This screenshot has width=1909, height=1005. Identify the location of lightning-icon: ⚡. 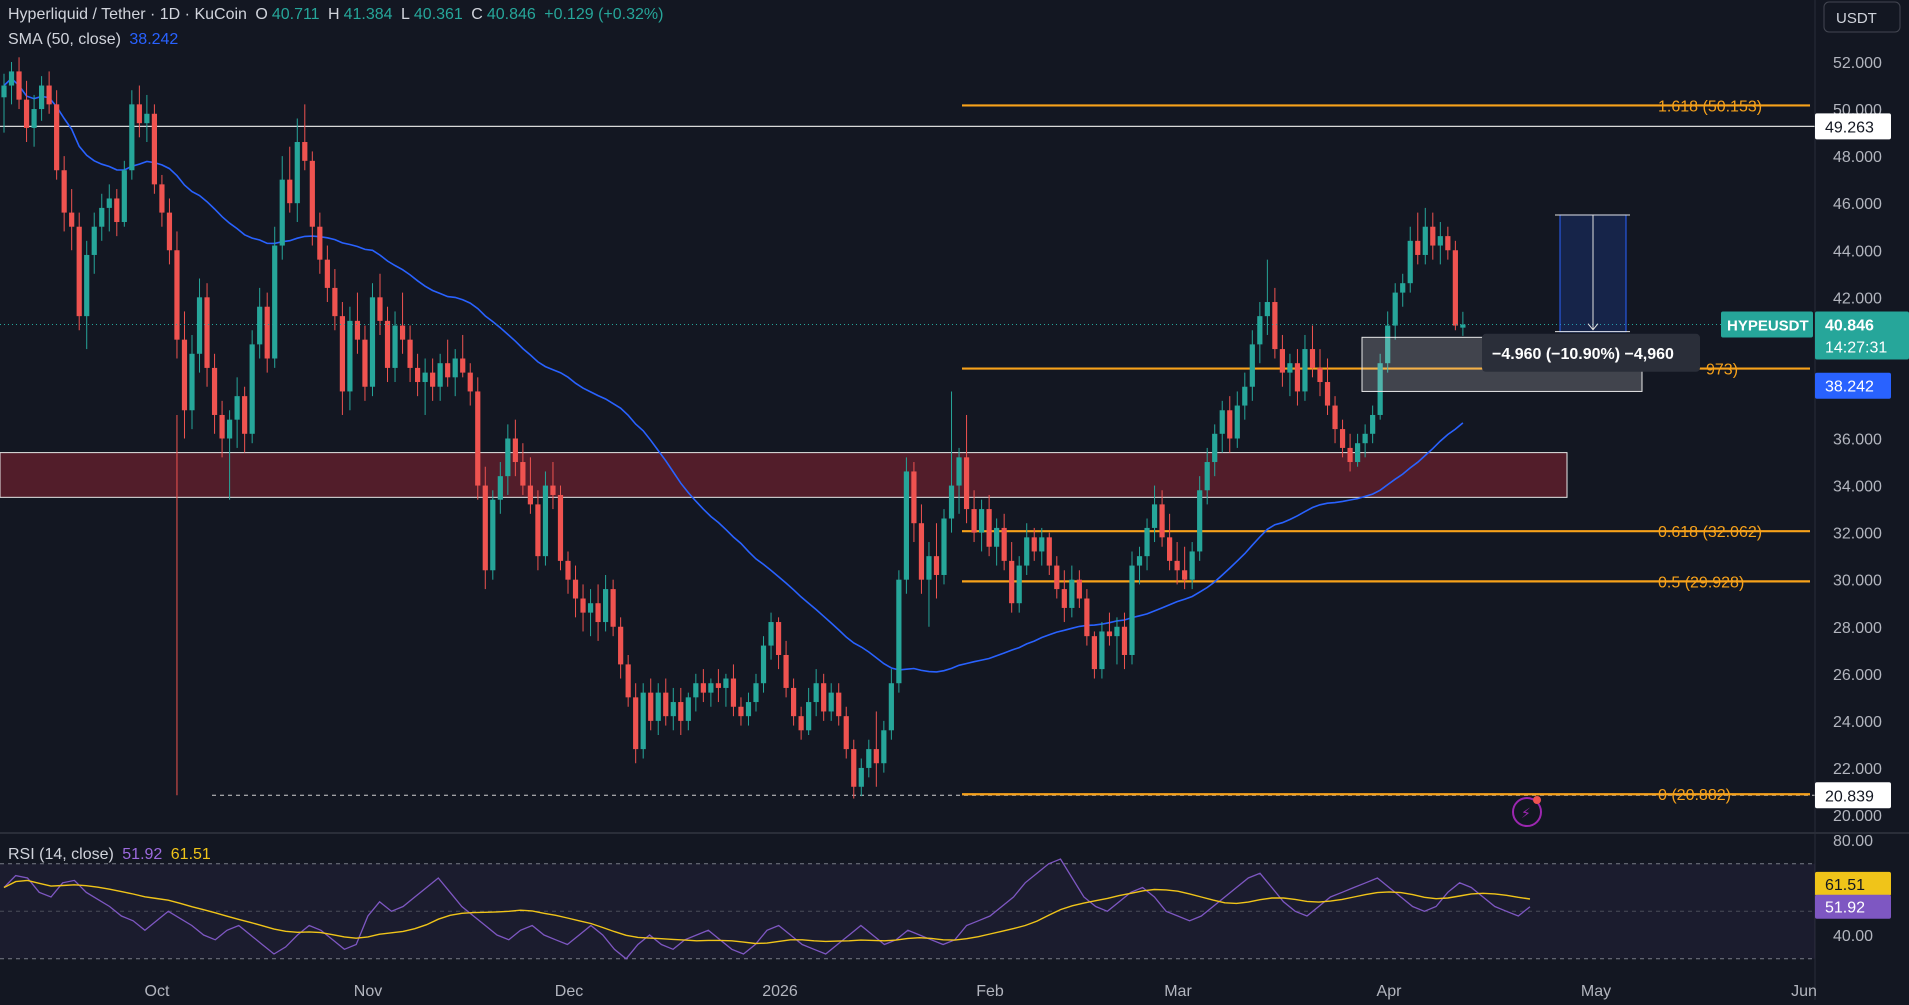
(1526, 813).